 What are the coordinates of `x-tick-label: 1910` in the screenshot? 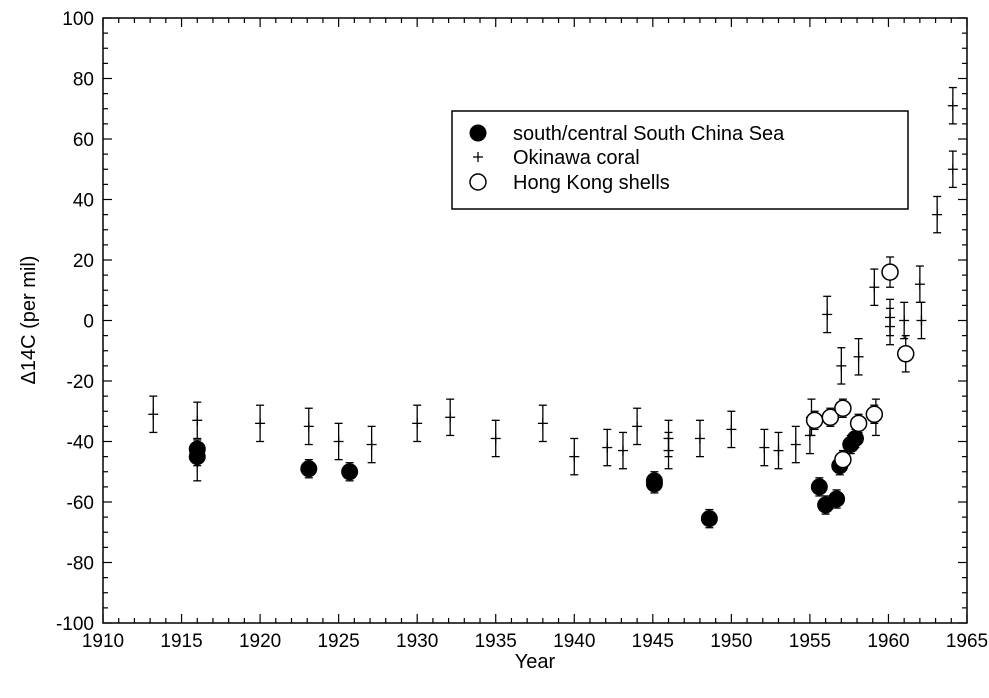 It's located at (103, 641).